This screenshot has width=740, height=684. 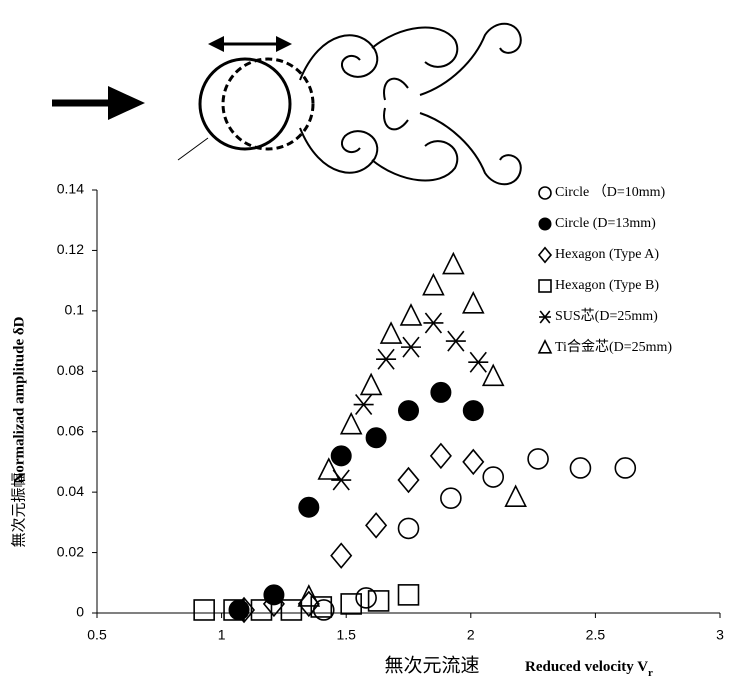 I want to click on y-axis-label-jp: 無次元振幅, so click(x=18, y=509).